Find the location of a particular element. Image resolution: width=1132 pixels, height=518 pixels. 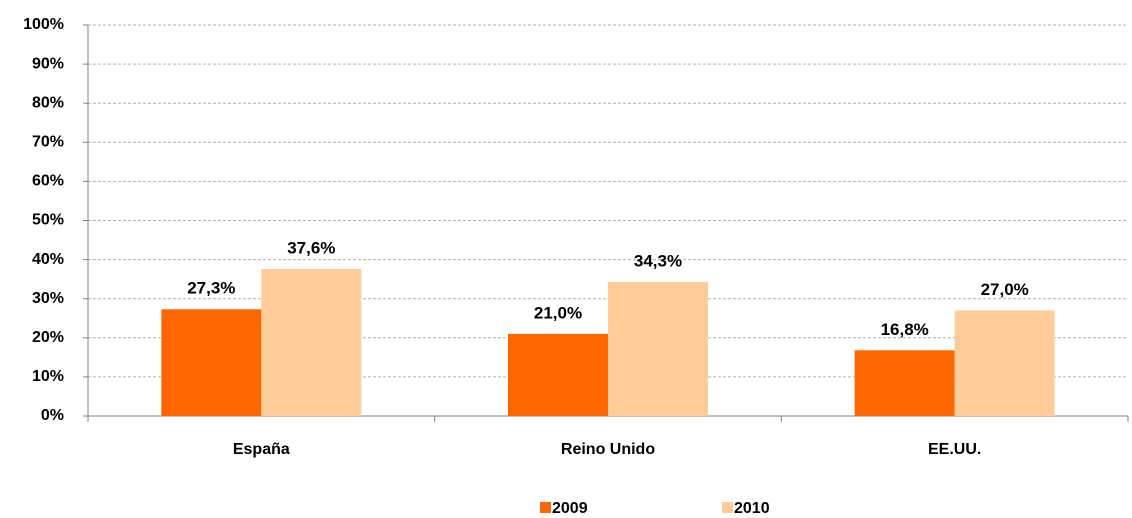

legend-label: 2009 is located at coordinates (570, 508).